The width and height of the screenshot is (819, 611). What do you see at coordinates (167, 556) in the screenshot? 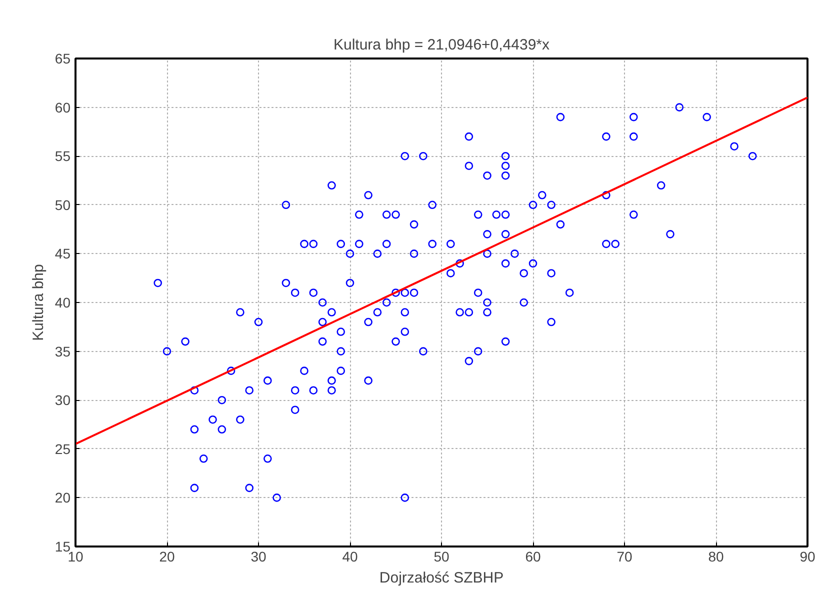
I see `x-tick-label: 20` at bounding box center [167, 556].